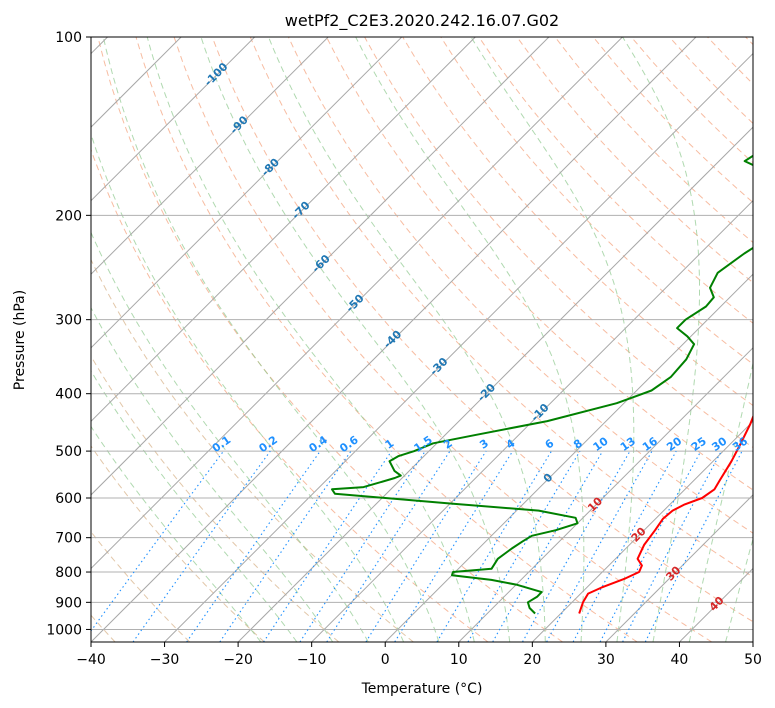  I want to click on y-tick-label: 100, so click(68, 38).